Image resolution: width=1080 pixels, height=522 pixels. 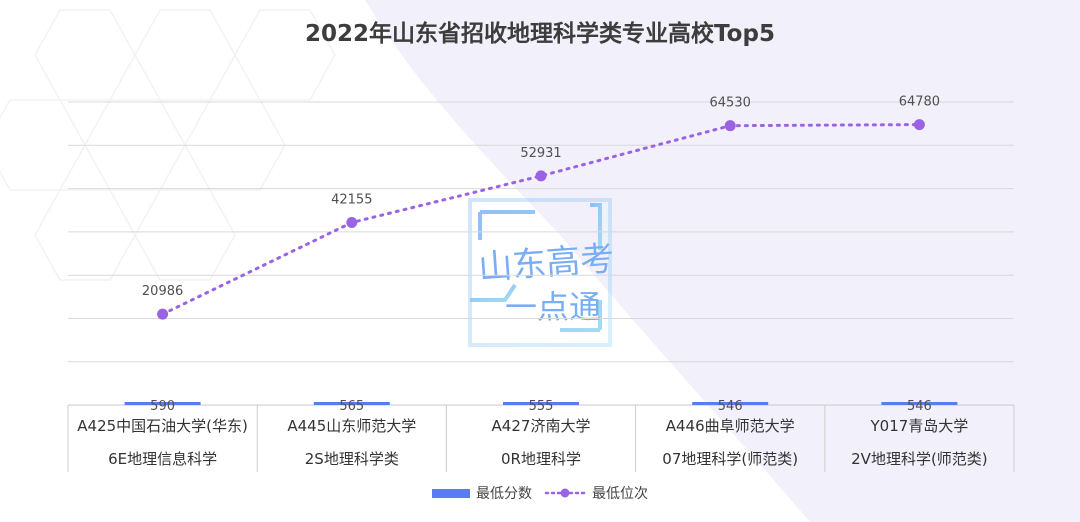 I want to click on line-value-label: 42155, so click(x=351, y=200).